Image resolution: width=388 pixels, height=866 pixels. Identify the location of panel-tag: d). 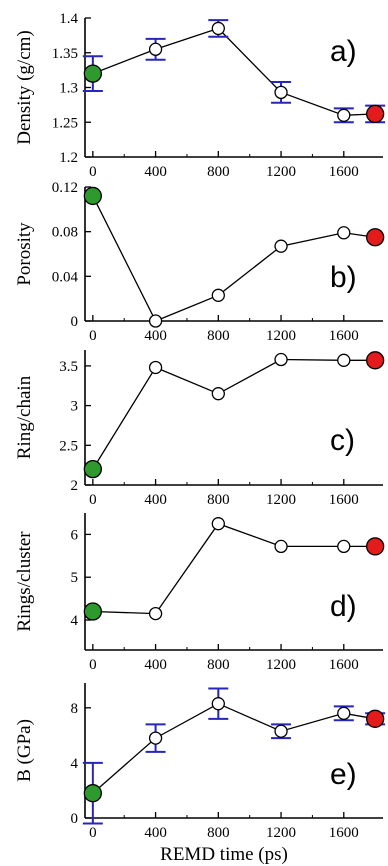
(343, 606).